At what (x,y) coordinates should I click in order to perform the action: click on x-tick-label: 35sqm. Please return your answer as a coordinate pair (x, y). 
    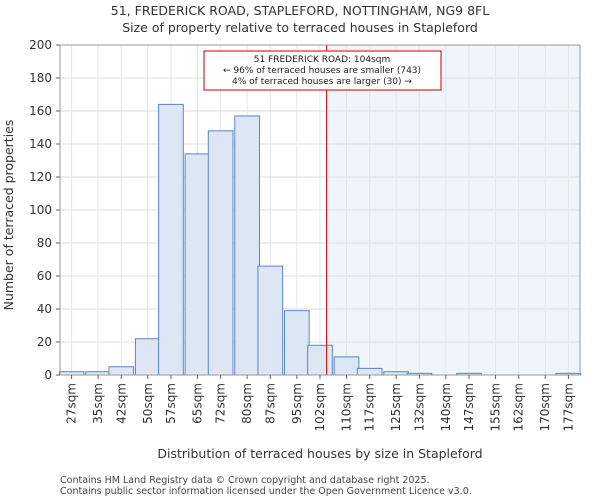
    Looking at the image, I should click on (98, 403).